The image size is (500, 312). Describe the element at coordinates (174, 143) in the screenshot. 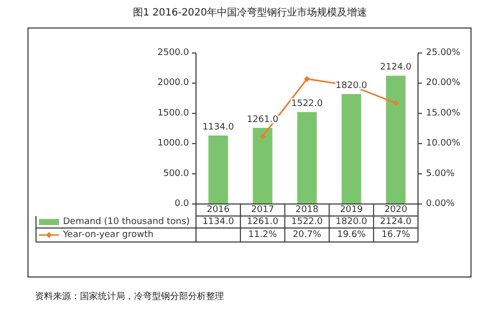

I see `y-tick-label: 1000.0` at that location.